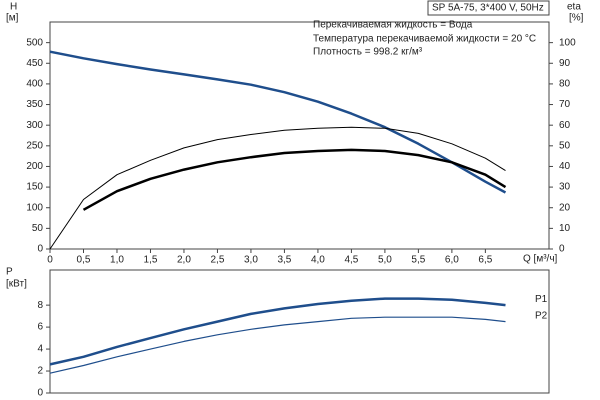 This screenshot has height=400, width=600. I want to click on y-tick-label: 350, so click(34, 104).